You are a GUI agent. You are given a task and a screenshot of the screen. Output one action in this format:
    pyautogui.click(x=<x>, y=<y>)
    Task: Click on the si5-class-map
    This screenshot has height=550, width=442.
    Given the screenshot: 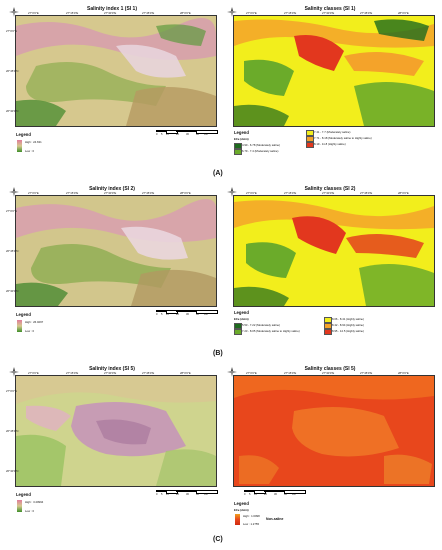 What is the action you would take?
    pyautogui.click(x=334, y=431)
    